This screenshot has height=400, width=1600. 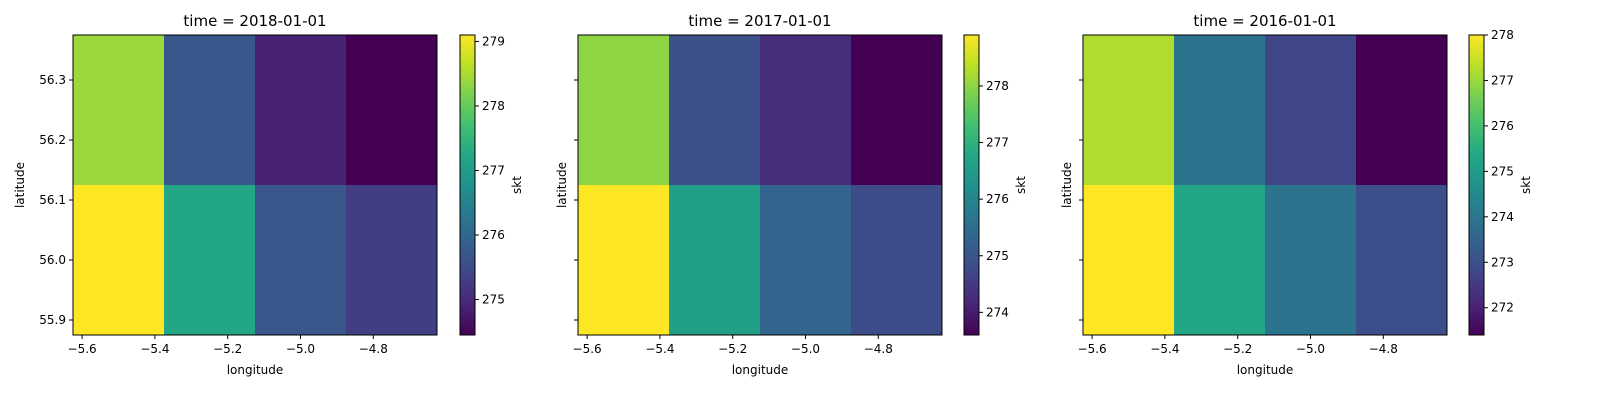 I want to click on chart-title: time = 2018-01-01, so click(x=254, y=21).